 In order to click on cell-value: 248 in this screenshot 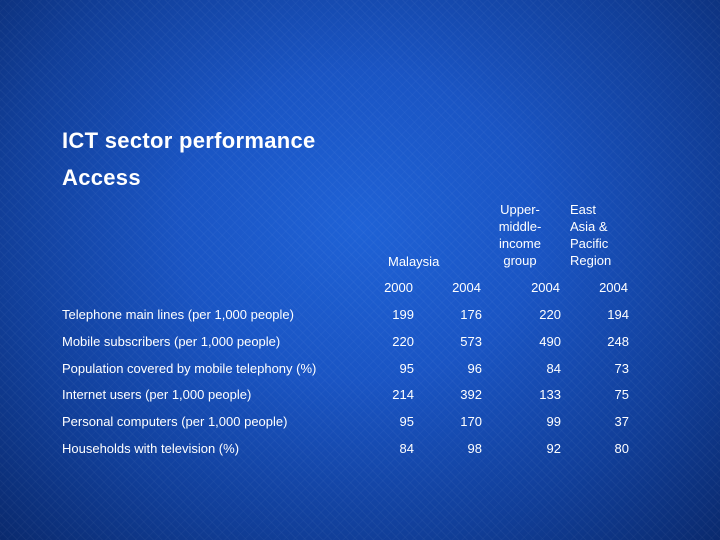, I will do `click(618, 341)`.